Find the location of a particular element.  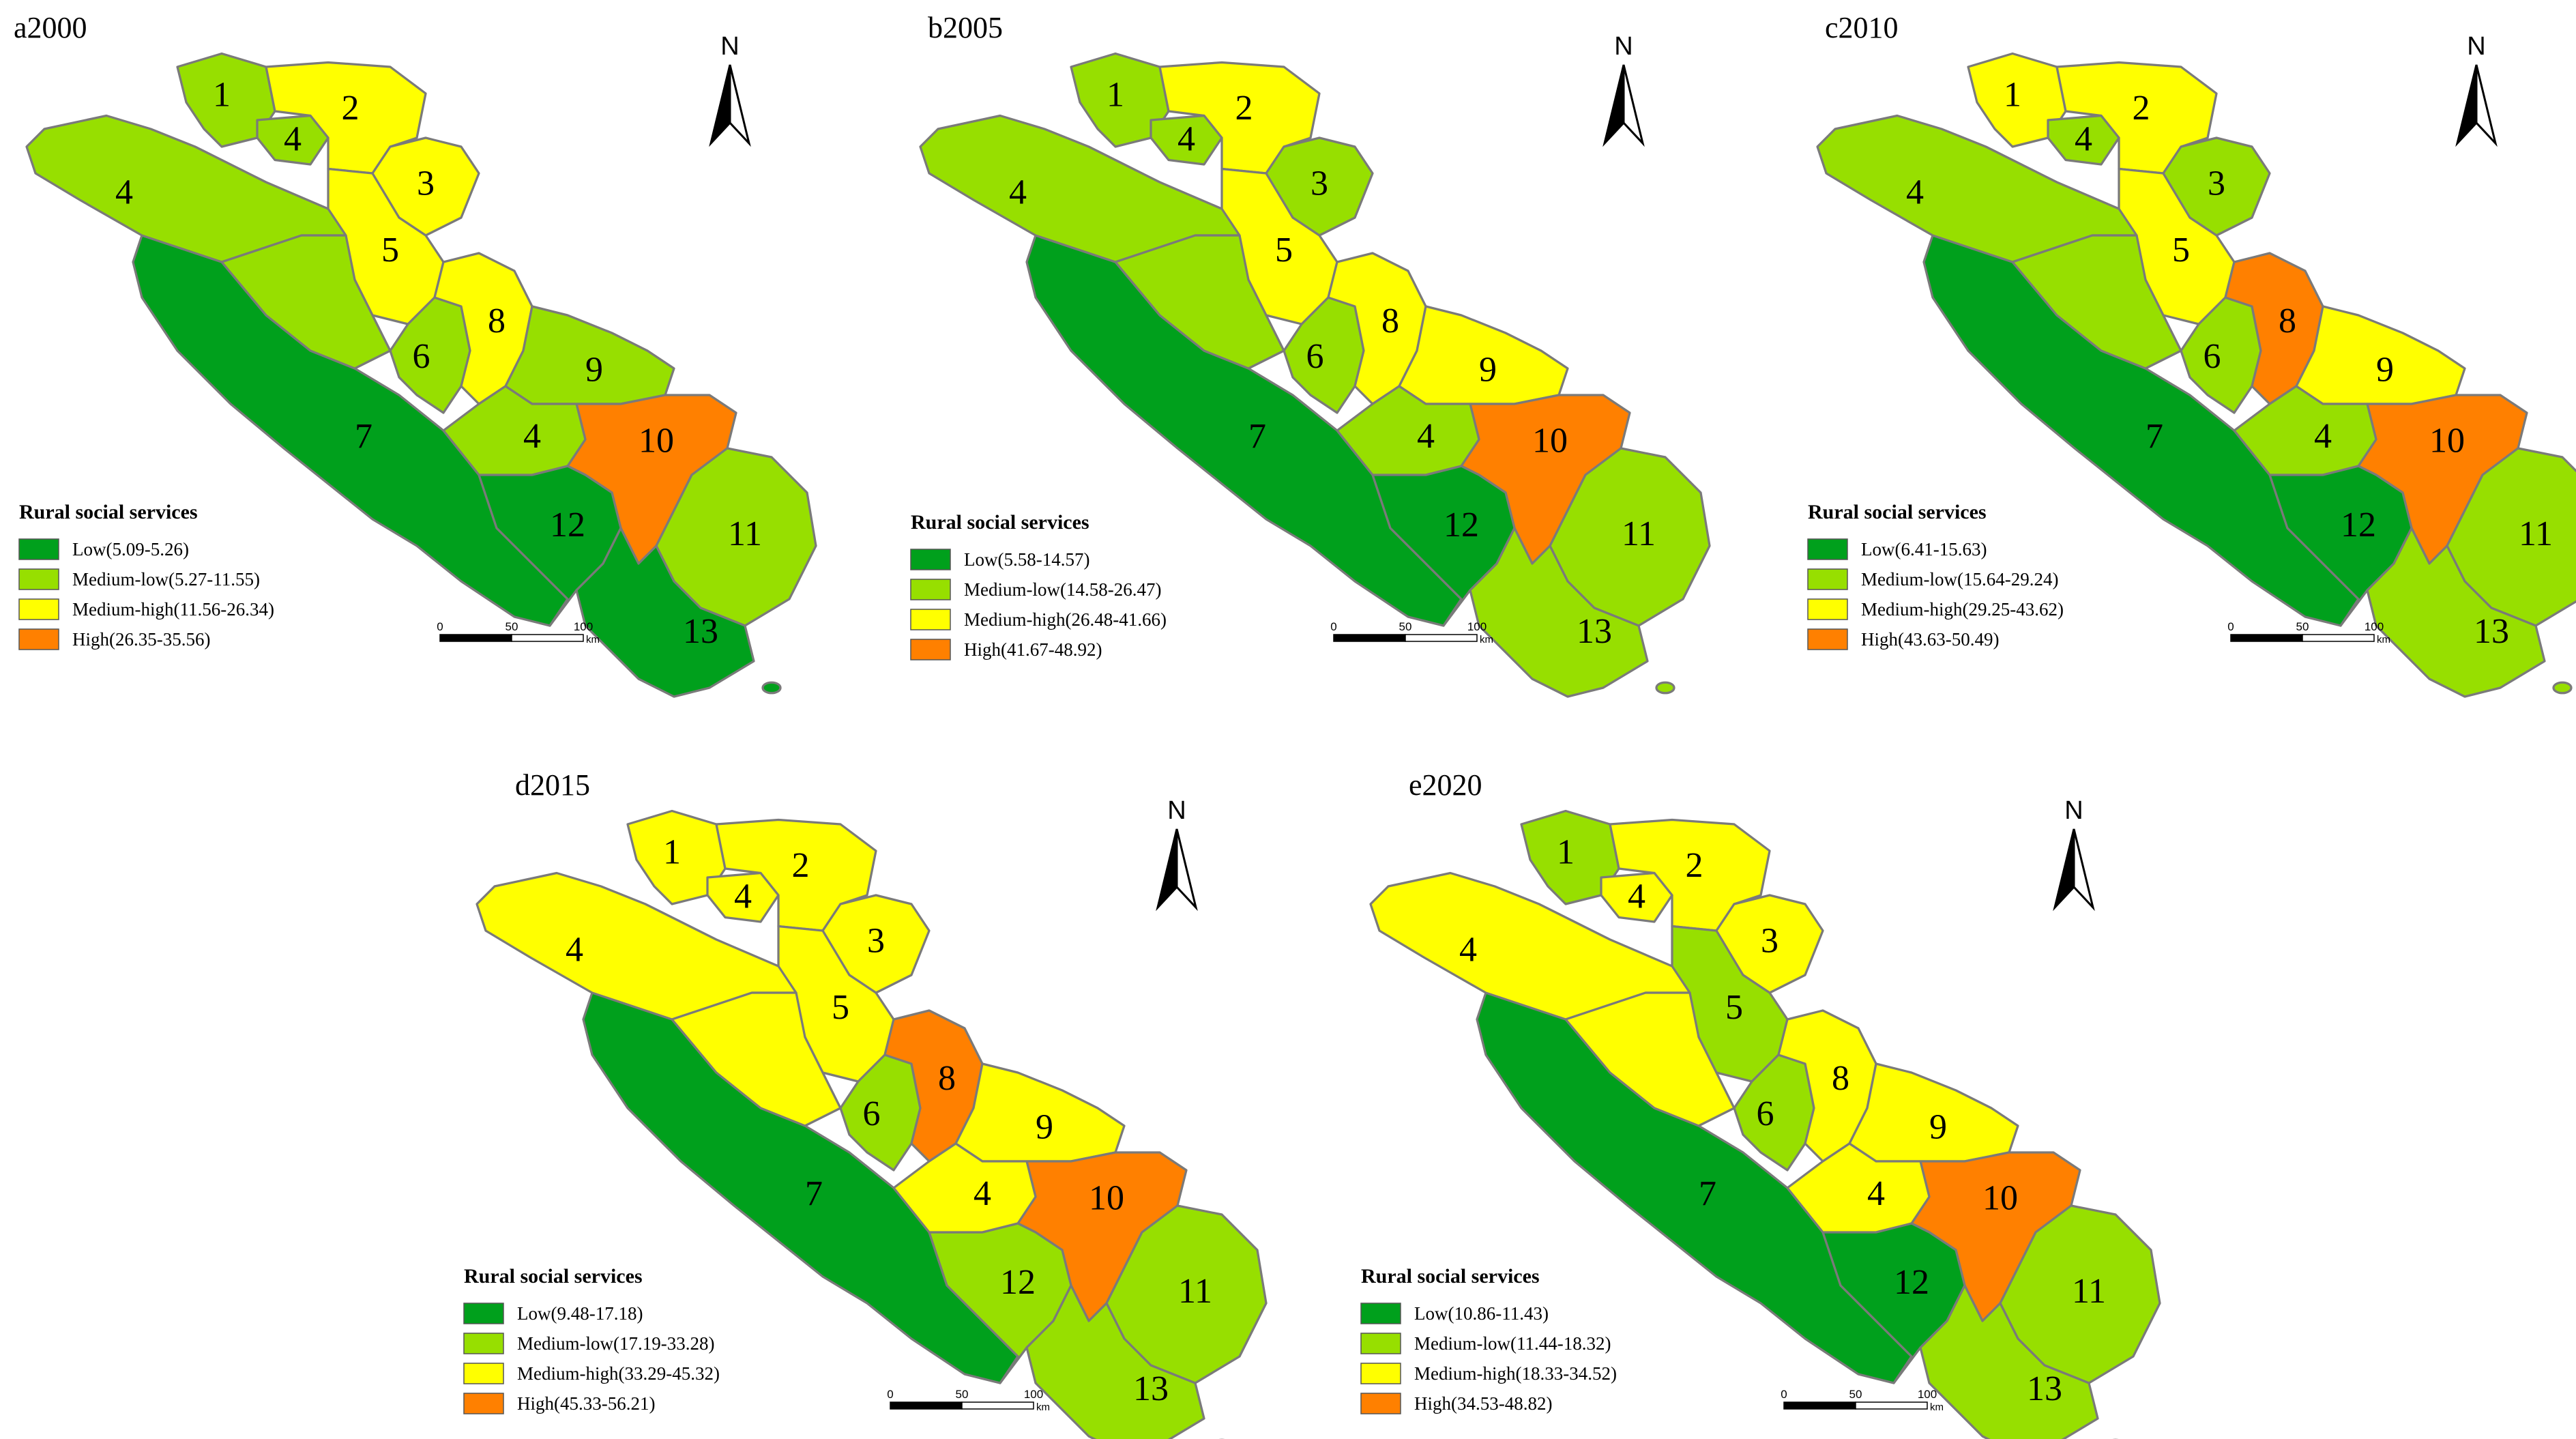

legend-label: High(45.33-56.21) is located at coordinates (586, 1403).